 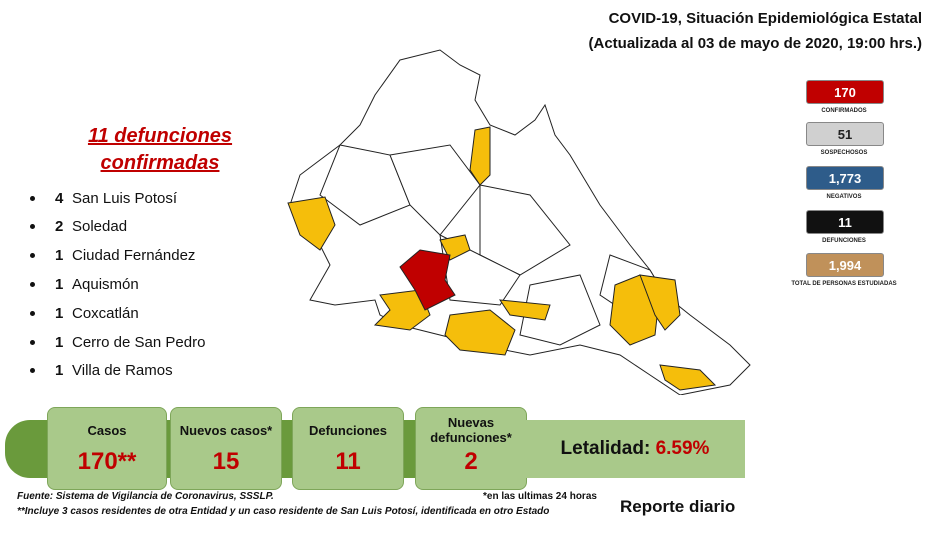 I want to click on list-item: 1 Ciudad Fernández, so click(x=112, y=256).